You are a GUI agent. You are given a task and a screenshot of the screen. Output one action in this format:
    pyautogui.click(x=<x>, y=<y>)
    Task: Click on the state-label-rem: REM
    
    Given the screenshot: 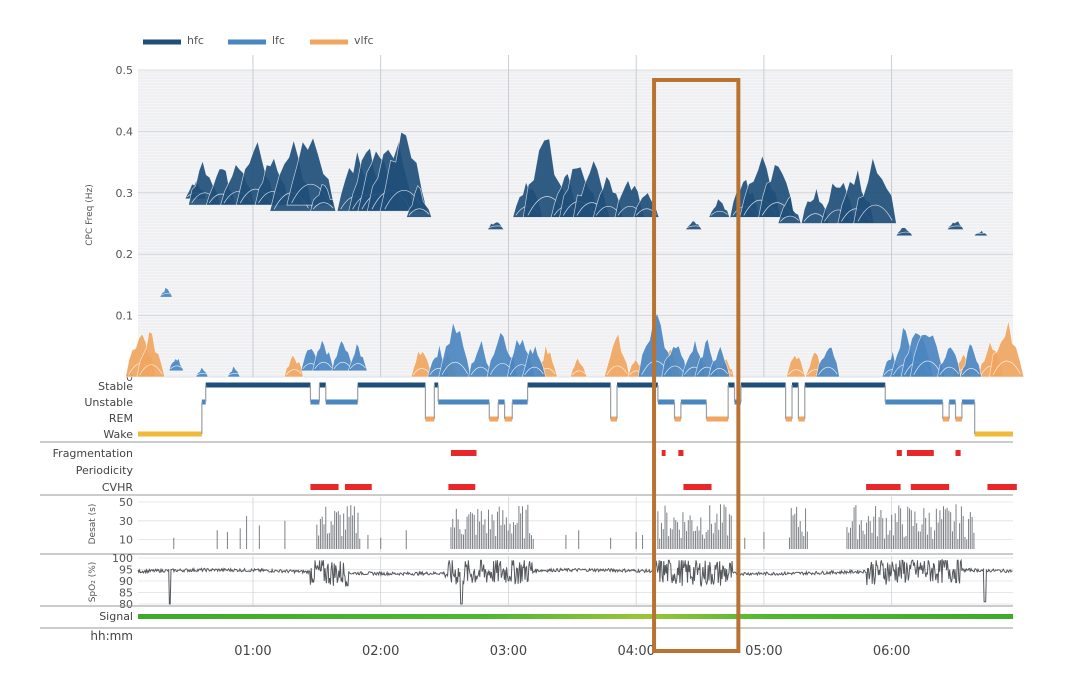 What is the action you would take?
    pyautogui.click(x=121, y=418)
    